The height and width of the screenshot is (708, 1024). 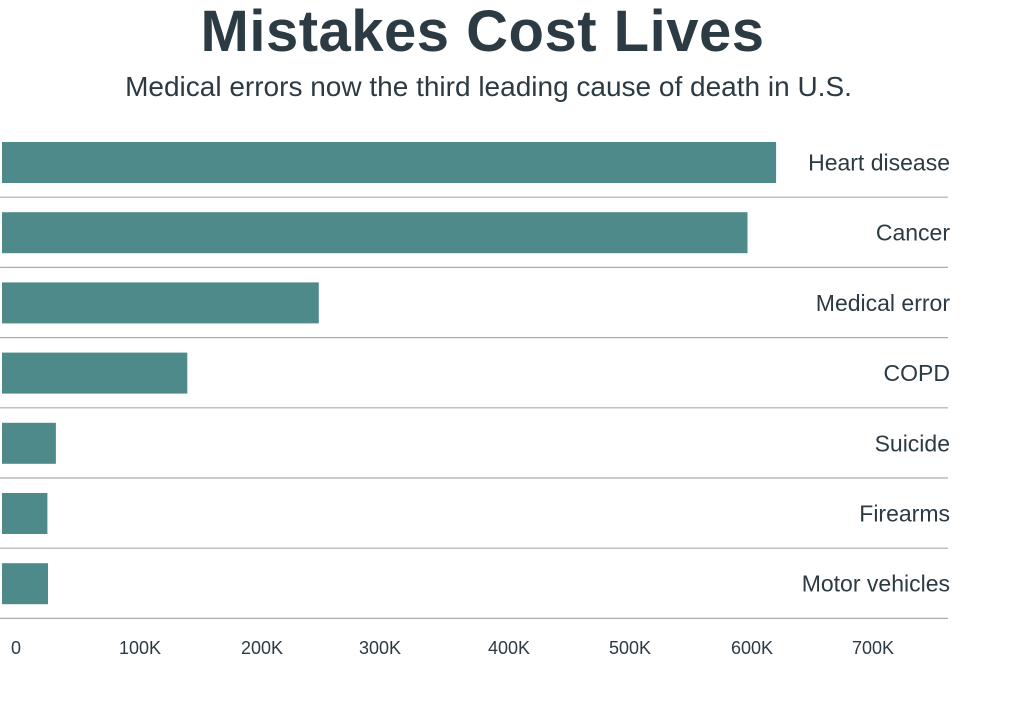 I want to click on x-tick-label: 300K, so click(x=380, y=648).